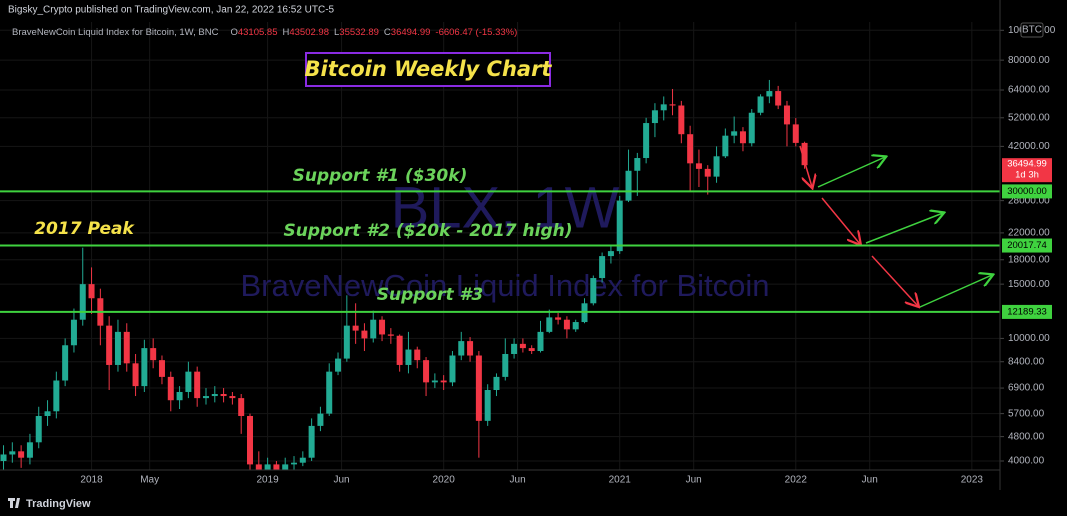 Image resolution: width=1067 pixels, height=516 pixels. I want to click on annotation: Support #3, so click(430, 295).